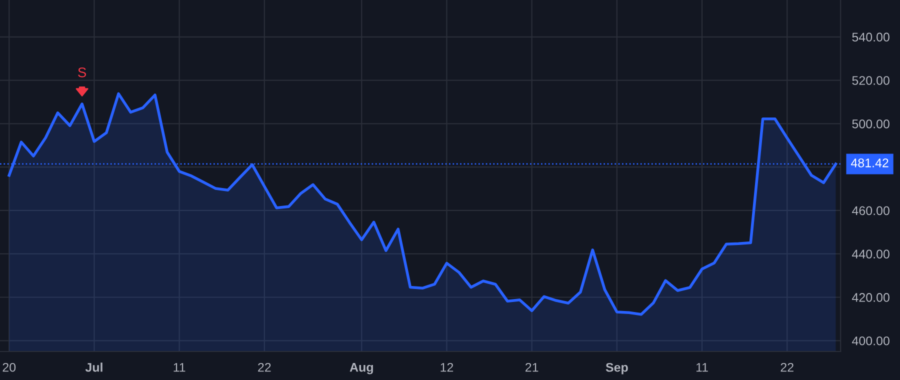 The width and height of the screenshot is (900, 380). Describe the element at coordinates (447, 367) in the screenshot. I see `x-tick-label: 12` at that location.